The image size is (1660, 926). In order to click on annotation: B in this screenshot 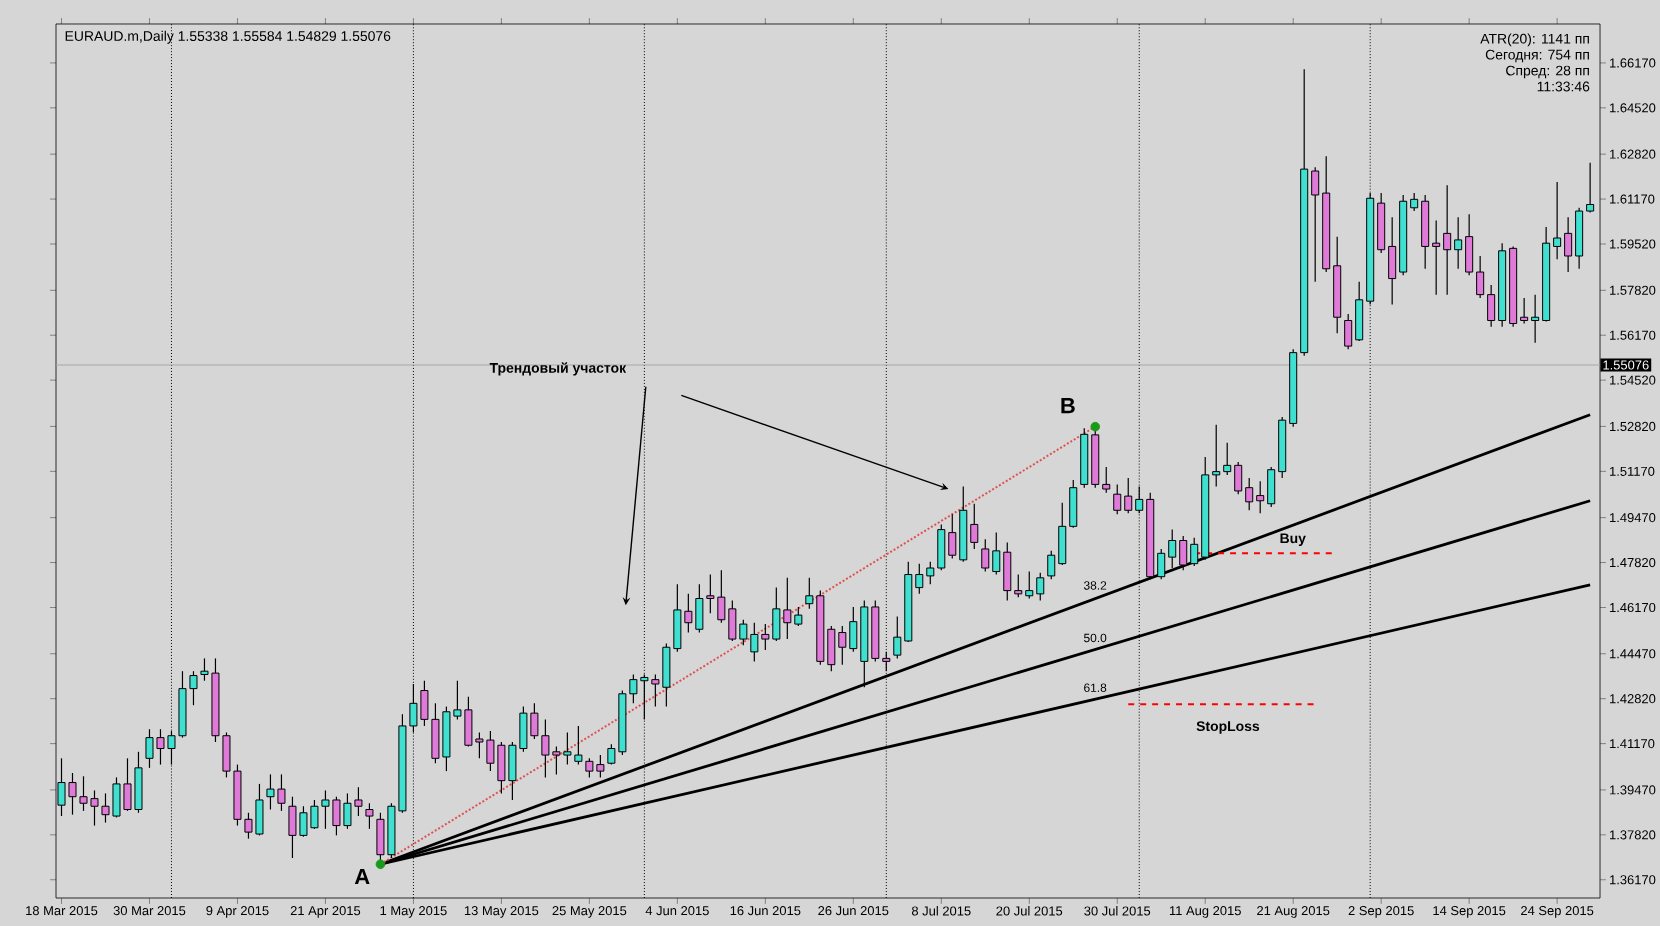, I will do `click(1068, 406)`.